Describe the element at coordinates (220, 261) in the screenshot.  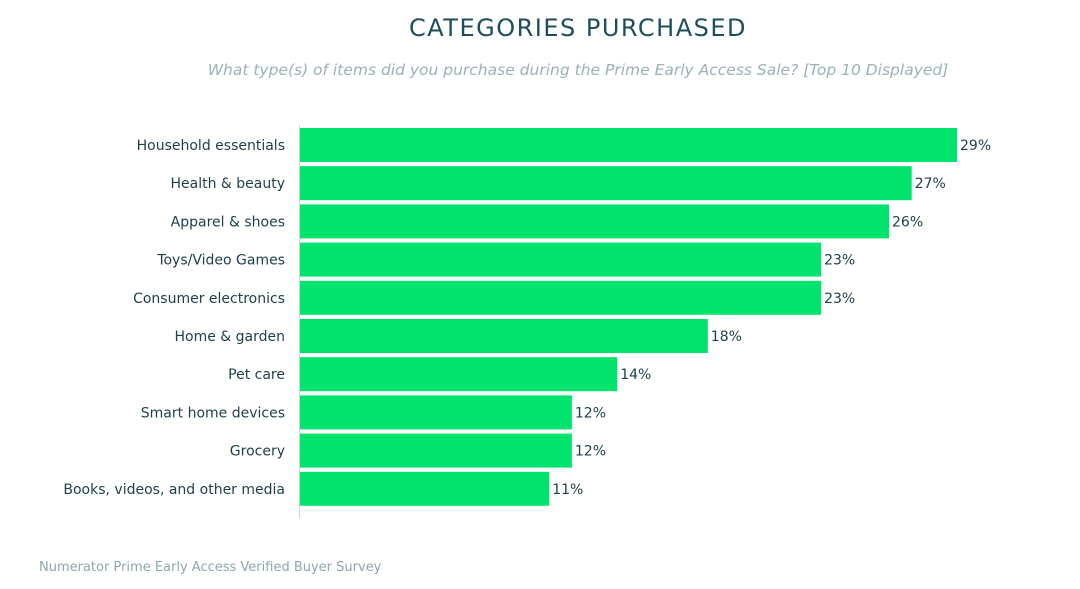
I see `category-label: Toys/Video Games` at that location.